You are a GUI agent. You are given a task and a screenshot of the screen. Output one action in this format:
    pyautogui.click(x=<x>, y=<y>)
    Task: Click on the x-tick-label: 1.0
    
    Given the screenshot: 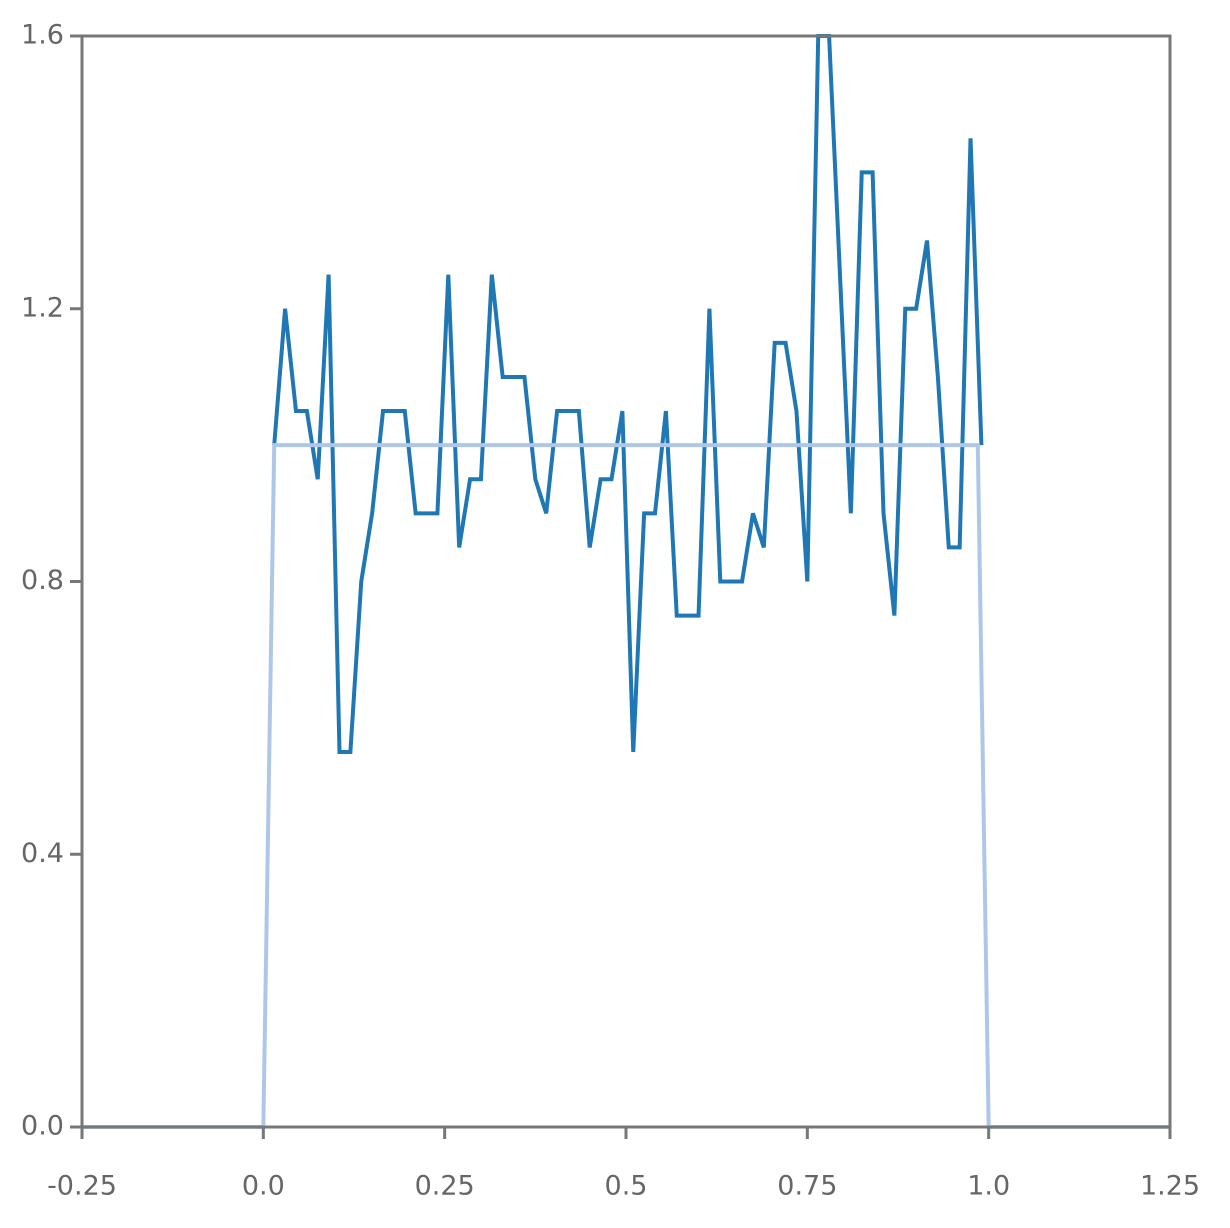 What is the action you would take?
    pyautogui.click(x=988, y=1186)
    